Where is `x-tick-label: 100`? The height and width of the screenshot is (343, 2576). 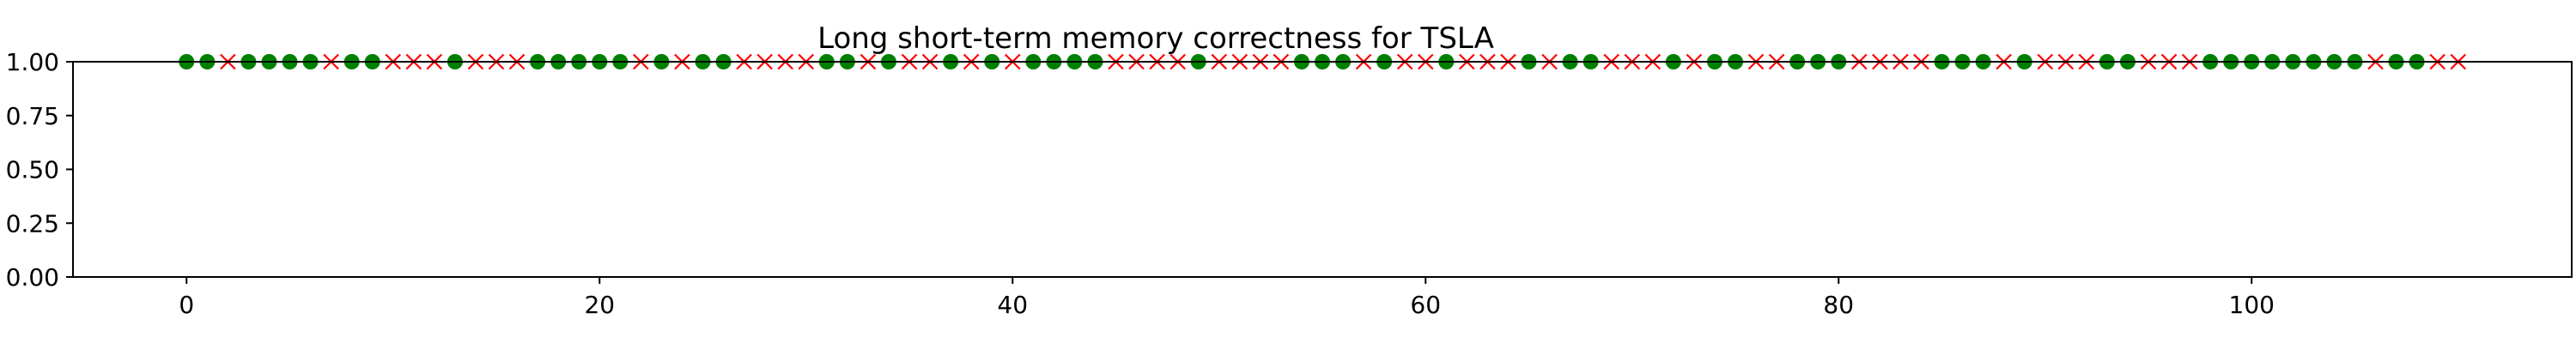
x-tick-label: 100 is located at coordinates (2252, 305).